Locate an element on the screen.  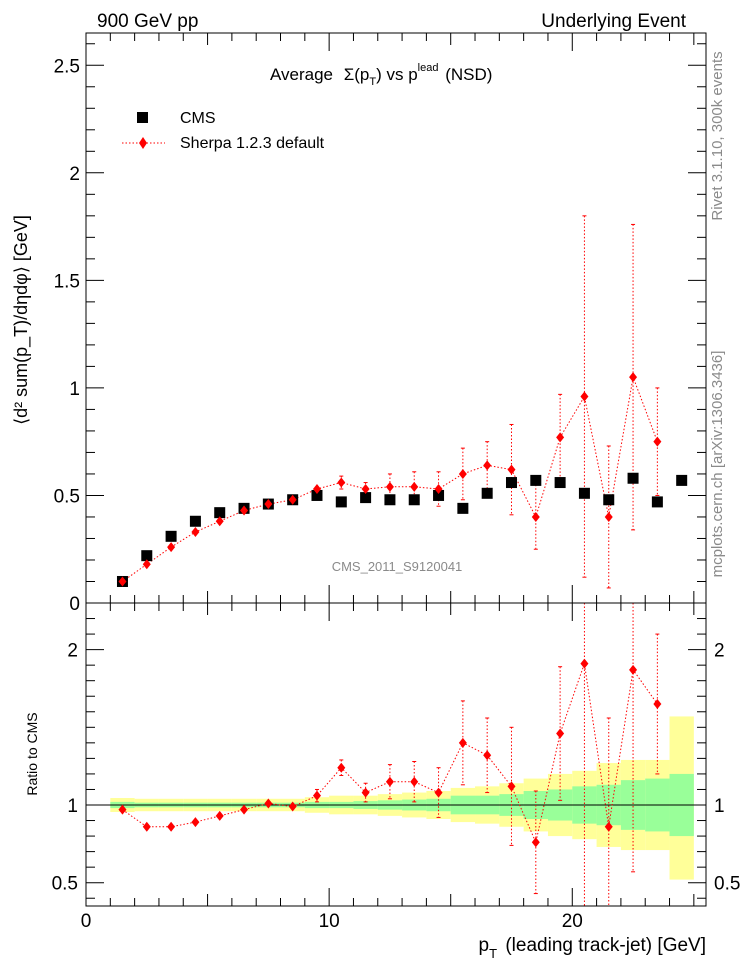
side-label-bottom: mcplots.cern.ch [arXiv:1306.3436] is located at coordinates (717, 464).